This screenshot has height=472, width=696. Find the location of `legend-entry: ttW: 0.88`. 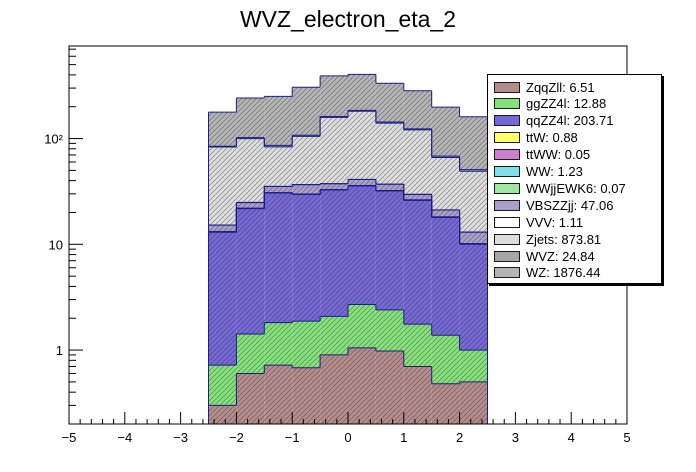

legend-entry: ttW: 0.88 is located at coordinates (536, 138).